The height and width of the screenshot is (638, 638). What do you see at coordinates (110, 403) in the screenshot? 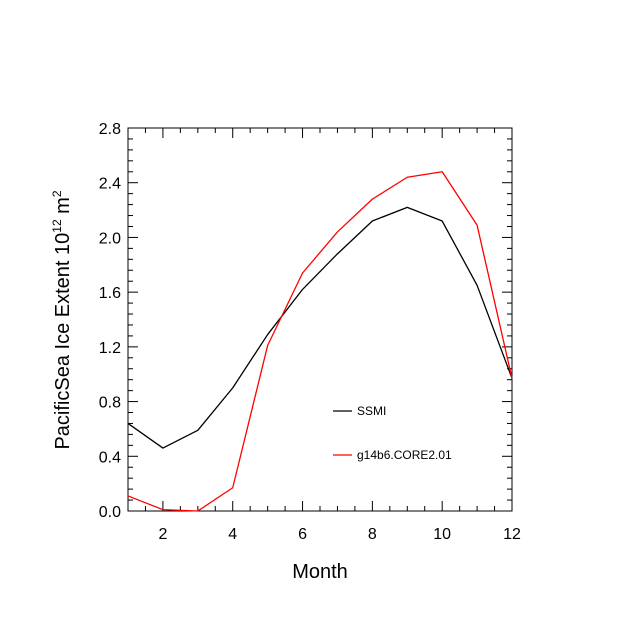
I see `y-tick-label: 0.8` at bounding box center [110, 403].